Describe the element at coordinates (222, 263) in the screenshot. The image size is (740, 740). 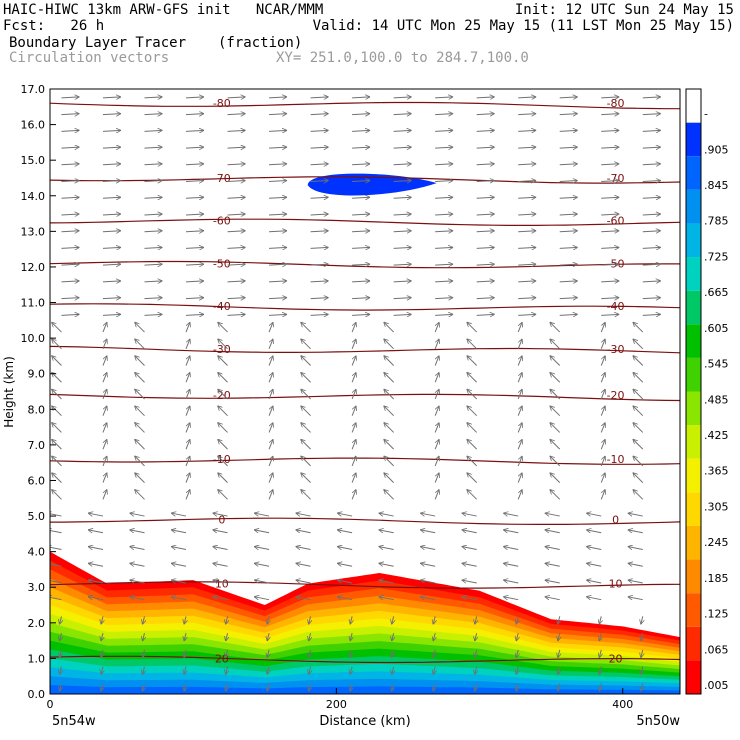
I see `isotherm-label: -50` at that location.